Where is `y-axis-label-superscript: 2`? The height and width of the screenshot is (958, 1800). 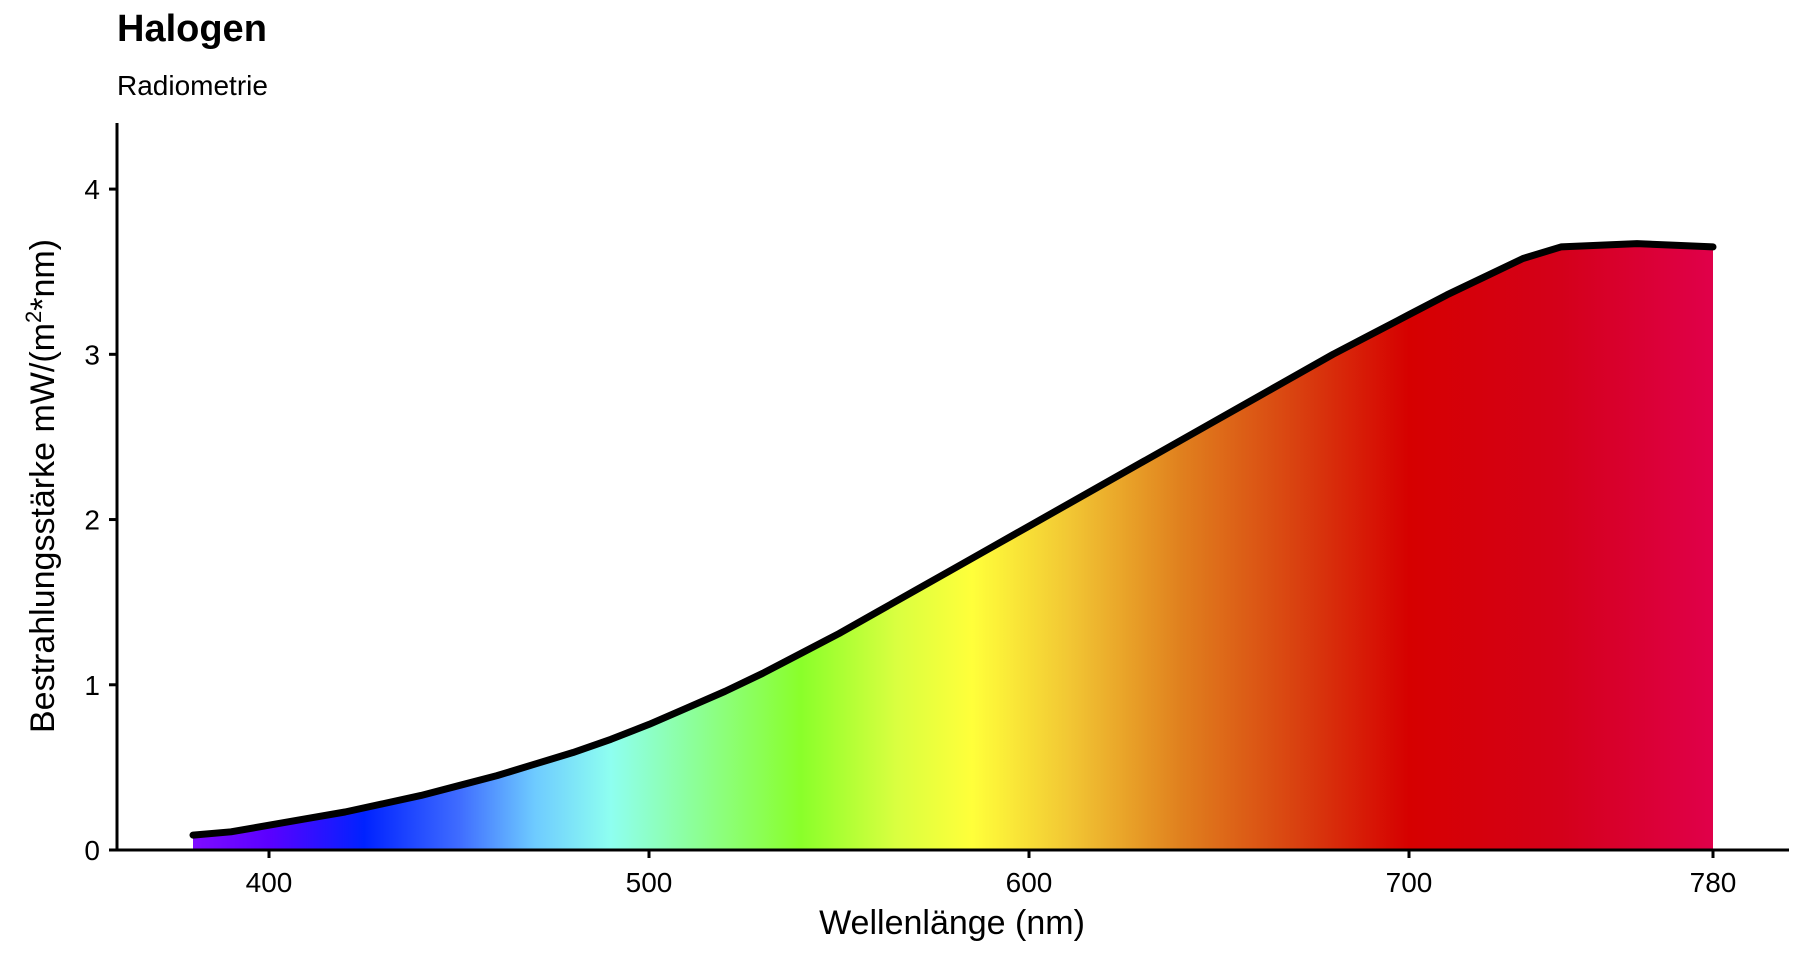
y-axis-label-superscript: 2 is located at coordinates (33, 317).